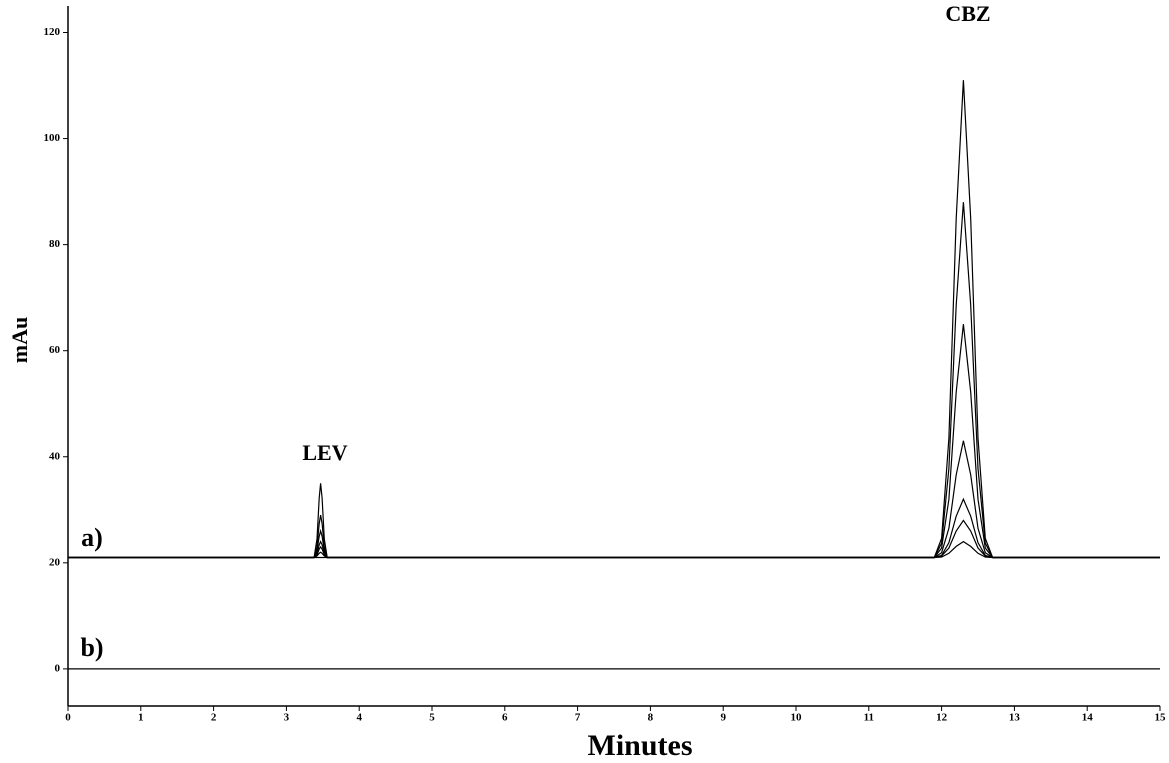 This screenshot has height=763, width=1169. What do you see at coordinates (359, 718) in the screenshot?
I see `x-tick-label: 4` at bounding box center [359, 718].